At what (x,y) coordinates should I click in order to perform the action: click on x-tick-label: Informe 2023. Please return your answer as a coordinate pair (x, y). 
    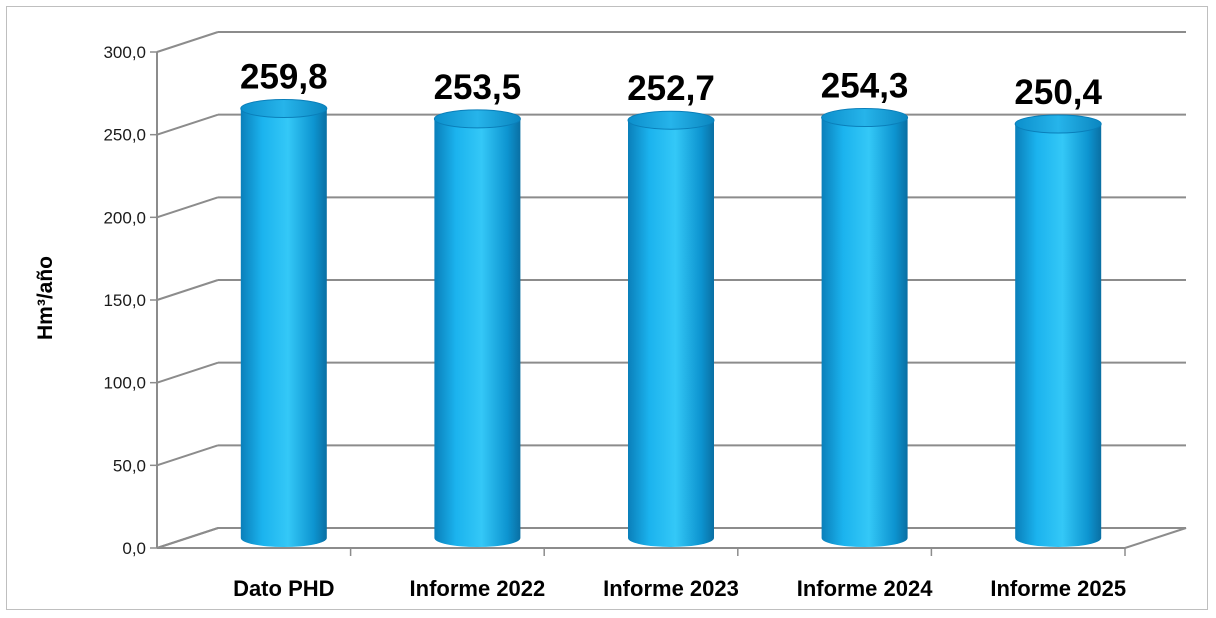
    Looking at the image, I should click on (671, 588).